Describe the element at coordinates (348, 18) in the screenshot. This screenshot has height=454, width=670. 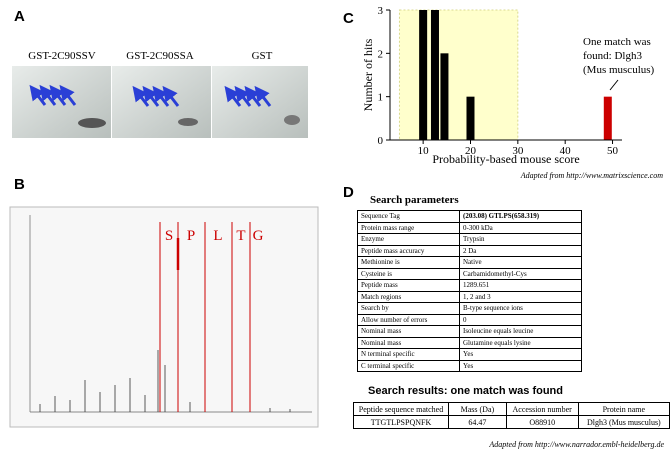
I see `panel-letter: C` at that location.